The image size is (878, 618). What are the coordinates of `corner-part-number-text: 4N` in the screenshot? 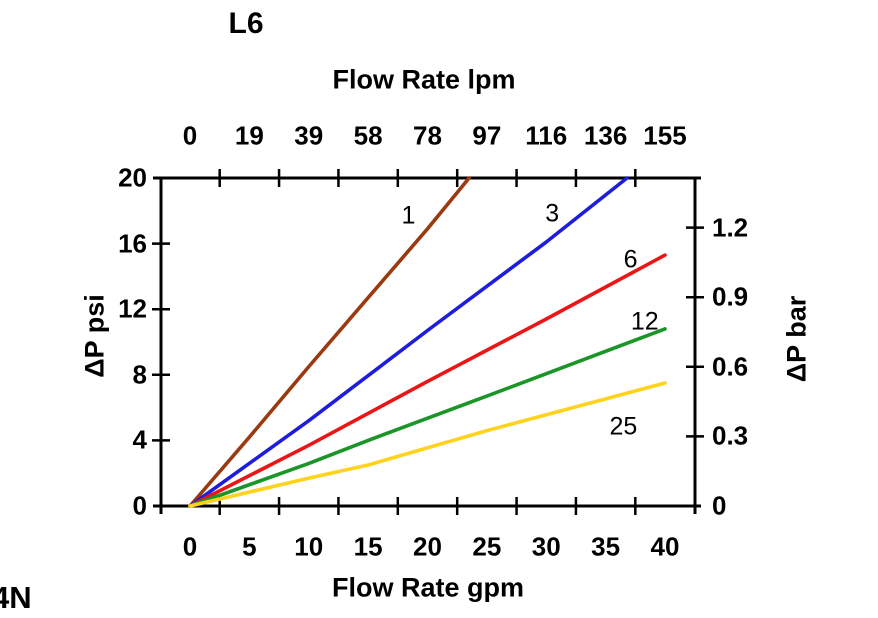 It's located at (16, 597).